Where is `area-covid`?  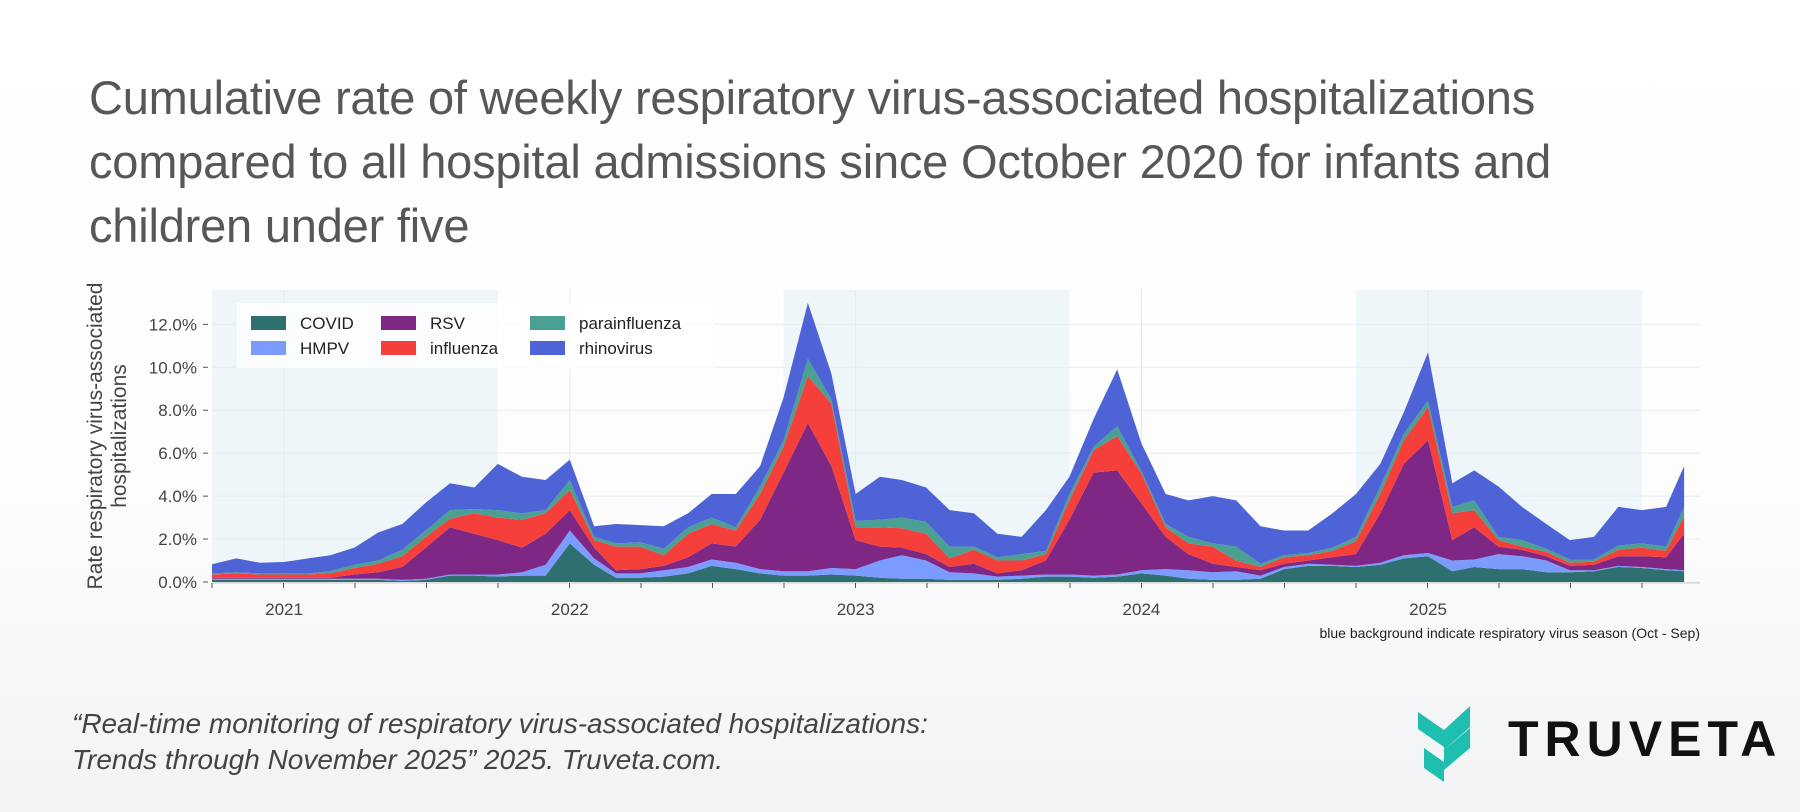
area-covid is located at coordinates (948, 562).